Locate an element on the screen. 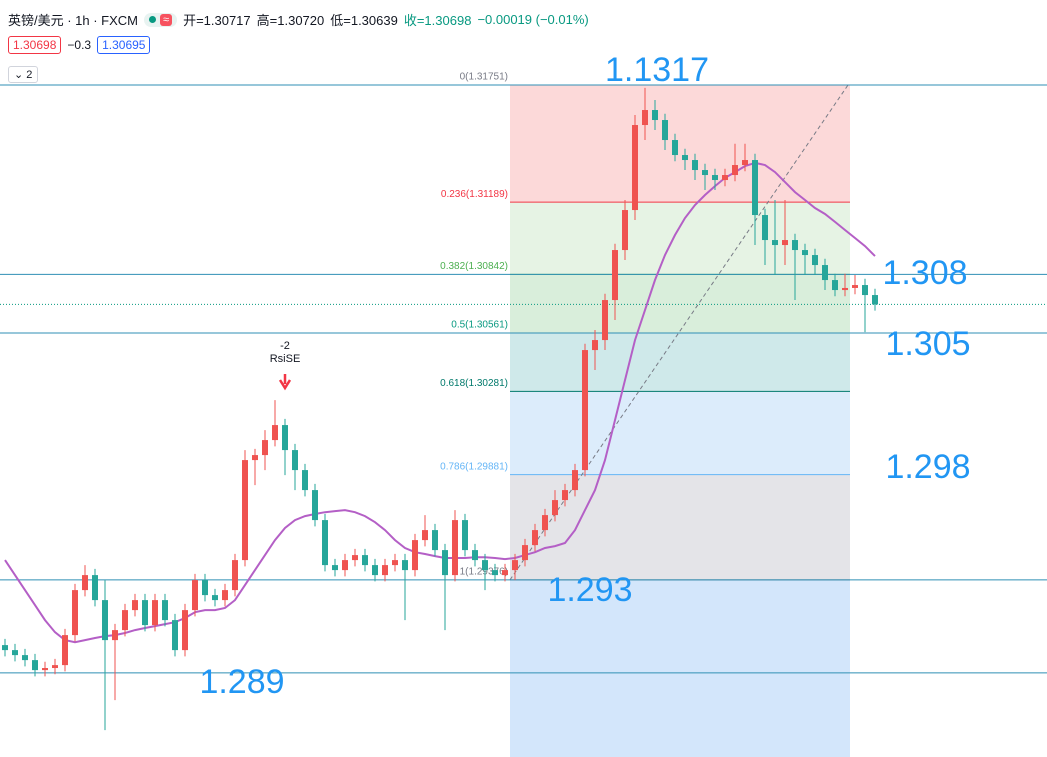 Image resolution: width=1047 pixels, height=757 pixels. indicator-toggle: ⌄ 2 is located at coordinates (23, 74).